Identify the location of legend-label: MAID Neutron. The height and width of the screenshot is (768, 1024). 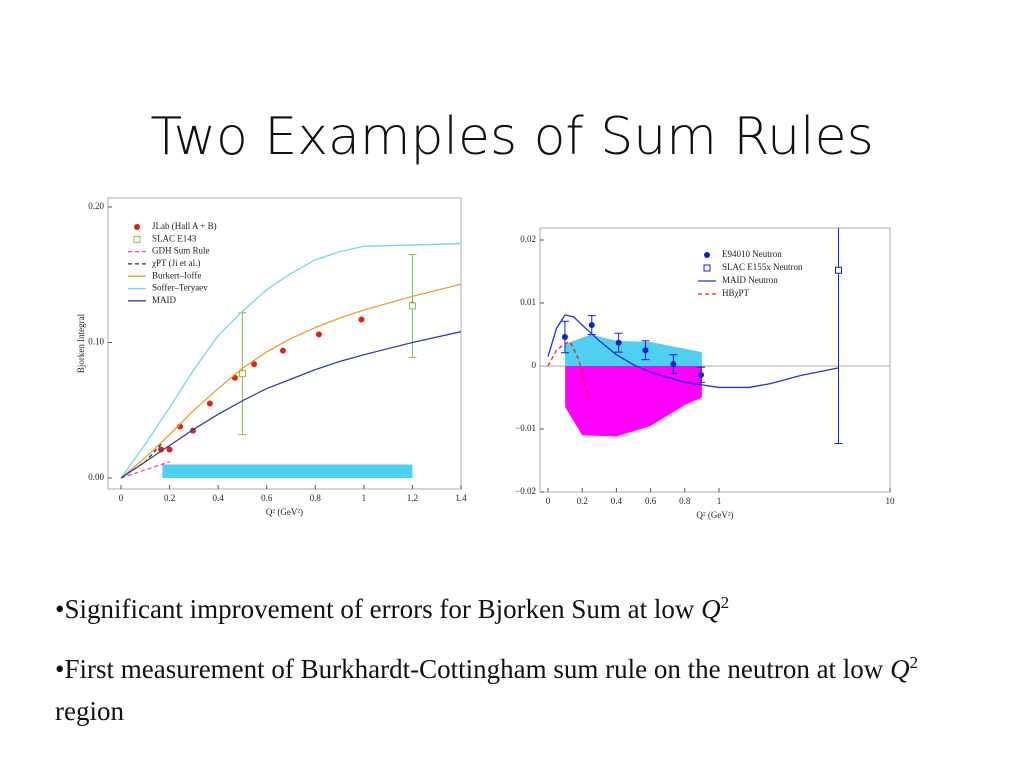
(750, 280).